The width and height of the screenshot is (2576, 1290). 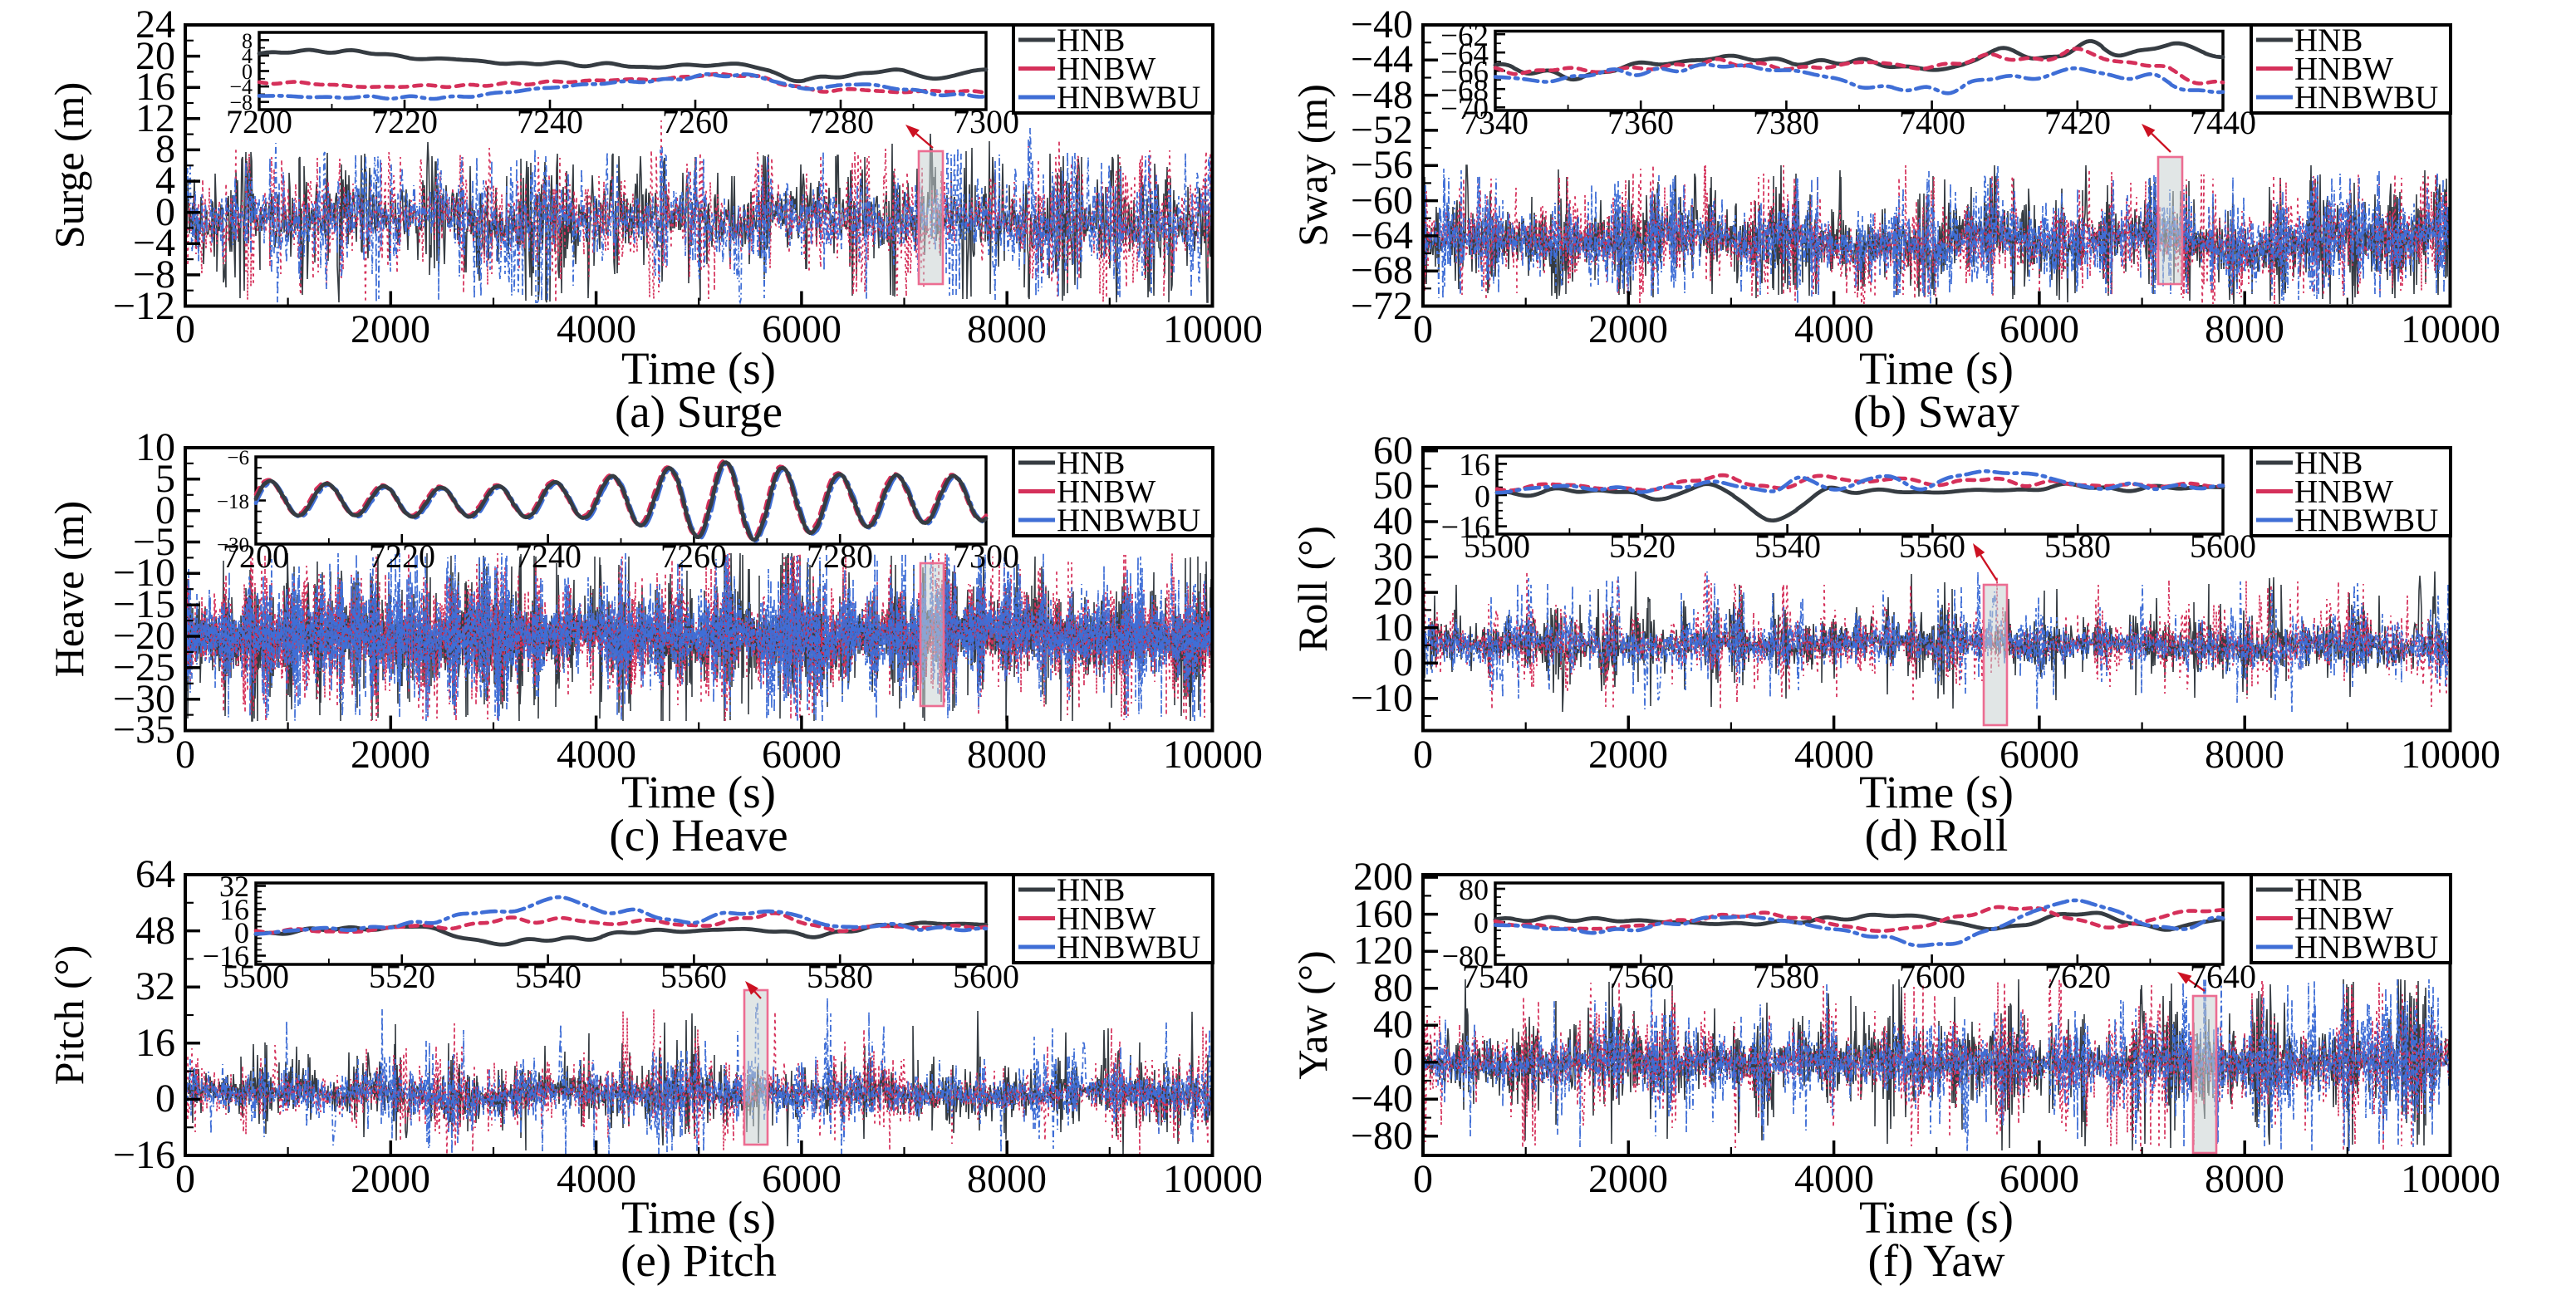 I want to click on svg-text: 48, so click(x=155, y=931).